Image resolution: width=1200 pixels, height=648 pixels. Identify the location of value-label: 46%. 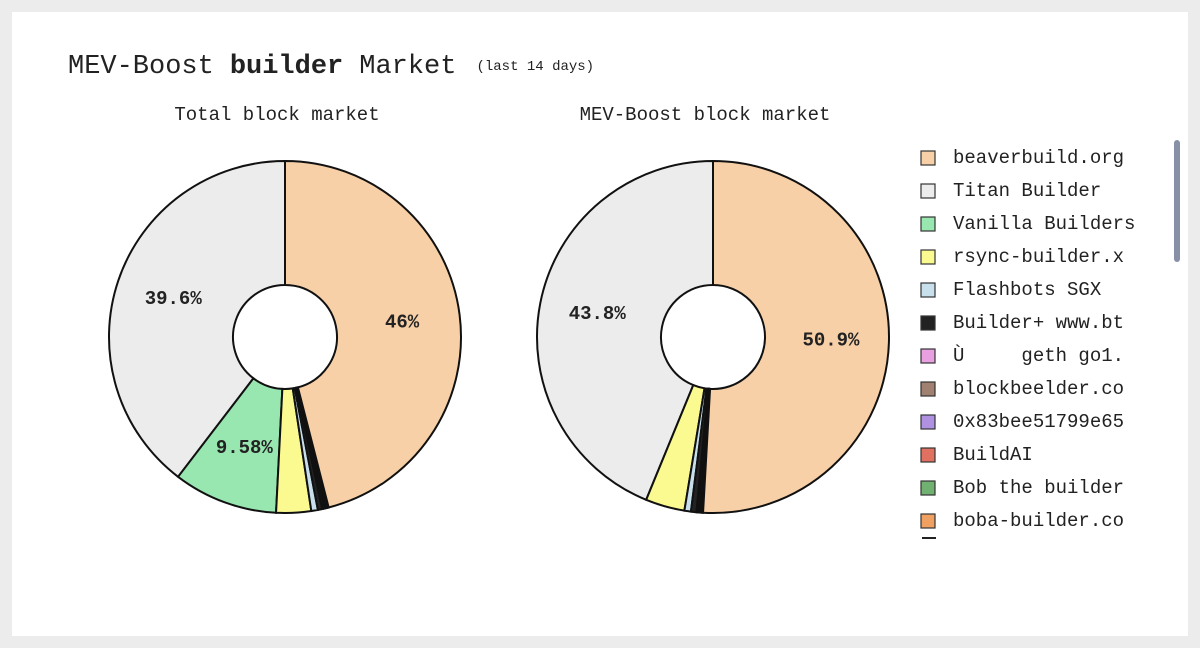
(402, 322).